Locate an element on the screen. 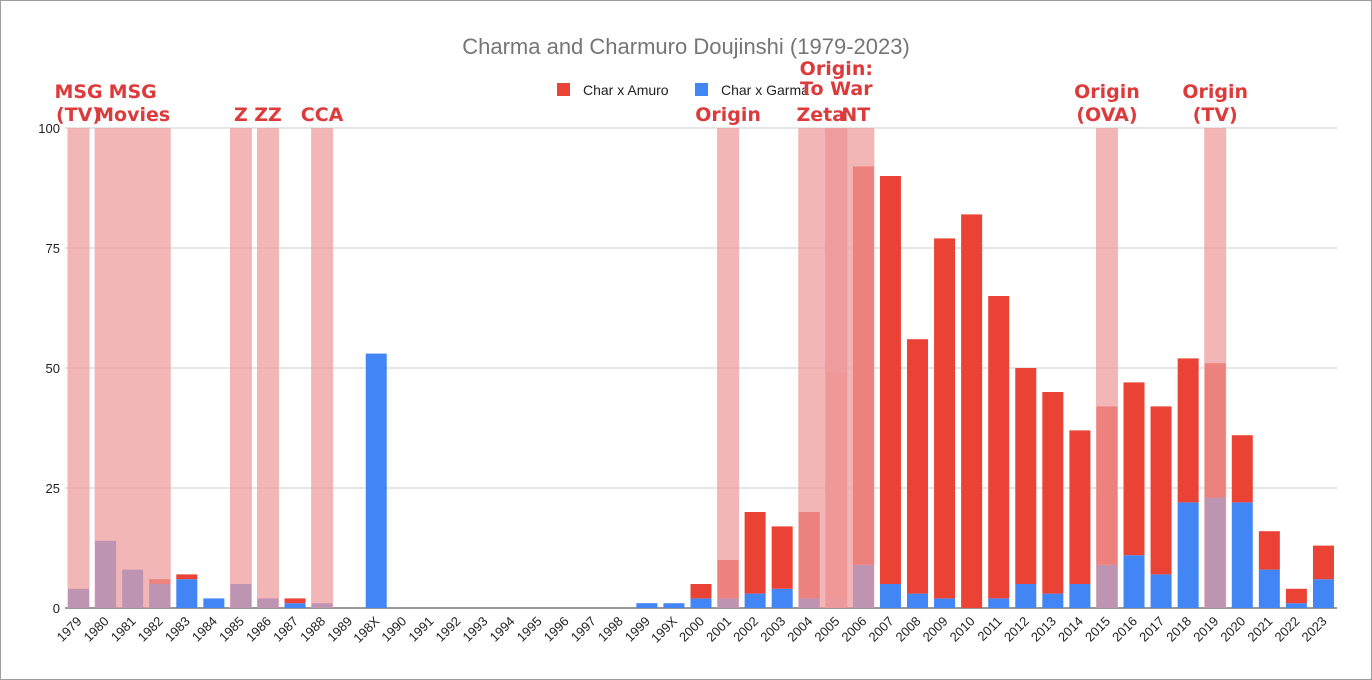 The height and width of the screenshot is (680, 1372). bar-char-x-garma-2016 is located at coordinates (1134, 581).